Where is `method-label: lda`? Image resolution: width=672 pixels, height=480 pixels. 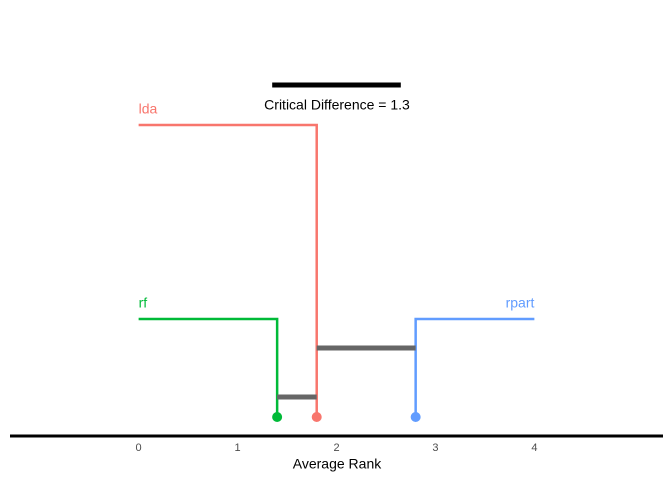
method-label: lda is located at coordinates (148, 109).